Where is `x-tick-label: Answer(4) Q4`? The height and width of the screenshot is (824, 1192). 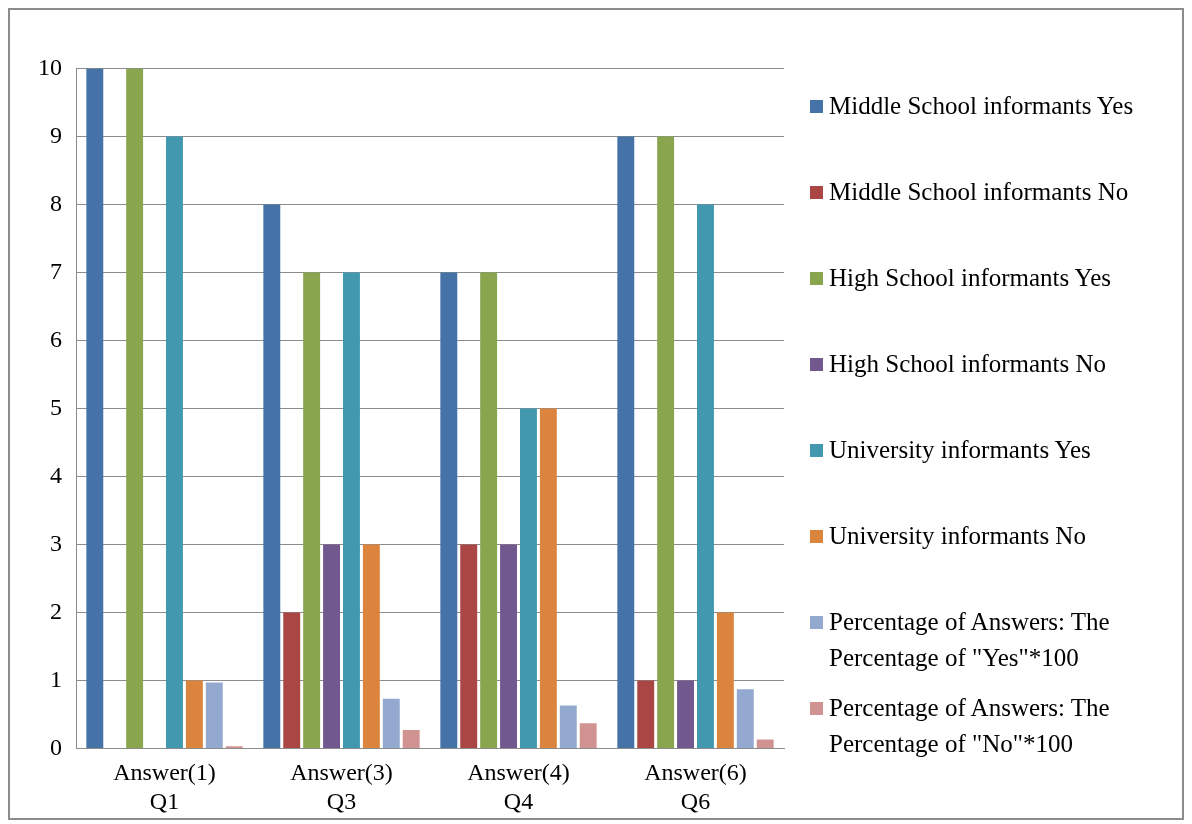 x-tick-label: Answer(4) Q4 is located at coordinates (518, 786).